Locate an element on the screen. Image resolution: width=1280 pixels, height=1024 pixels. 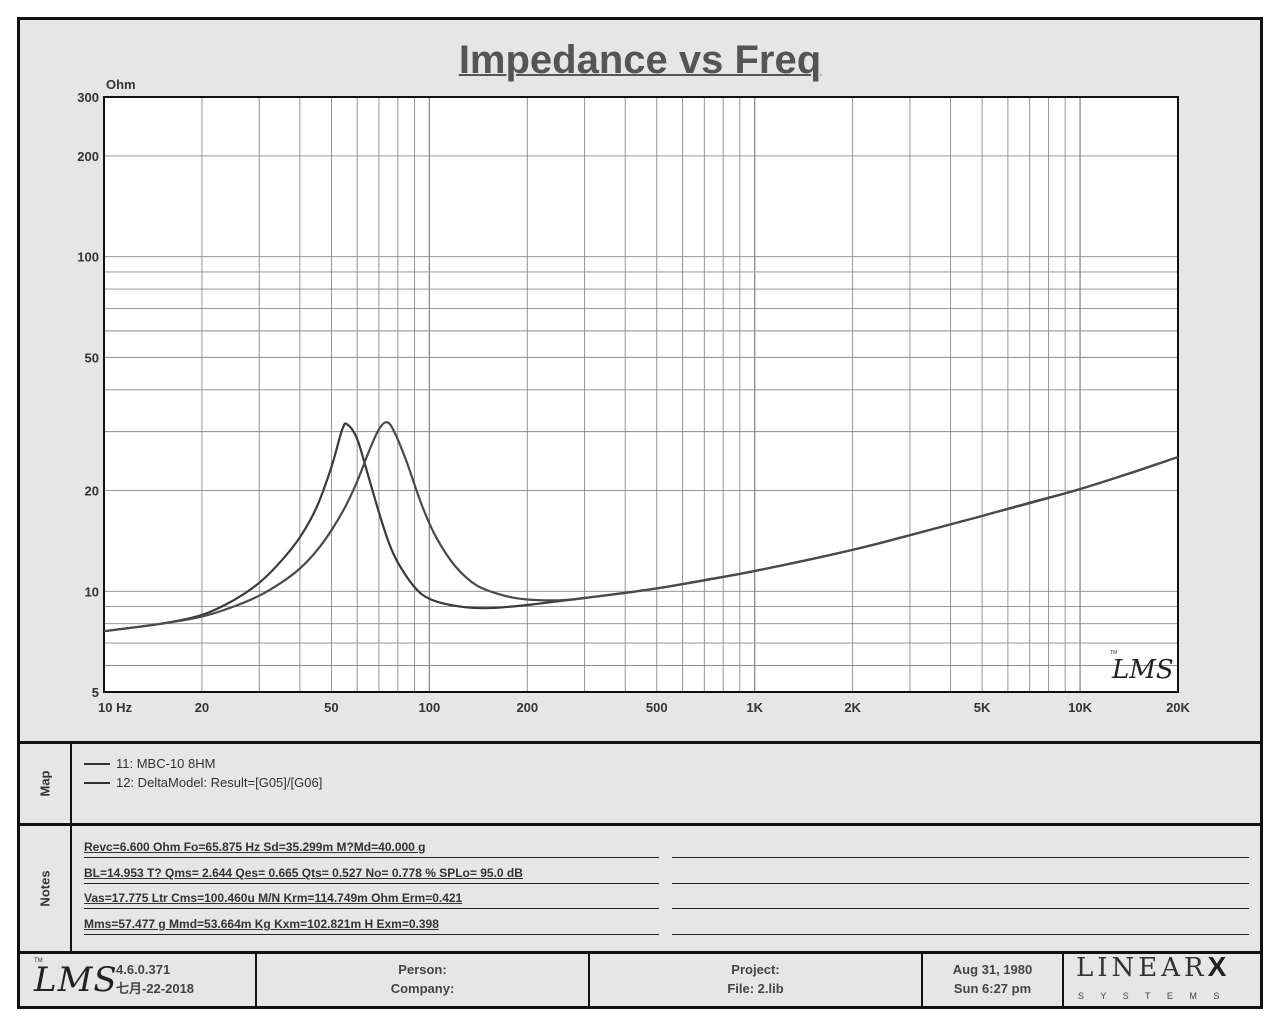
x-tick-label: 5K is located at coordinates (982, 707).